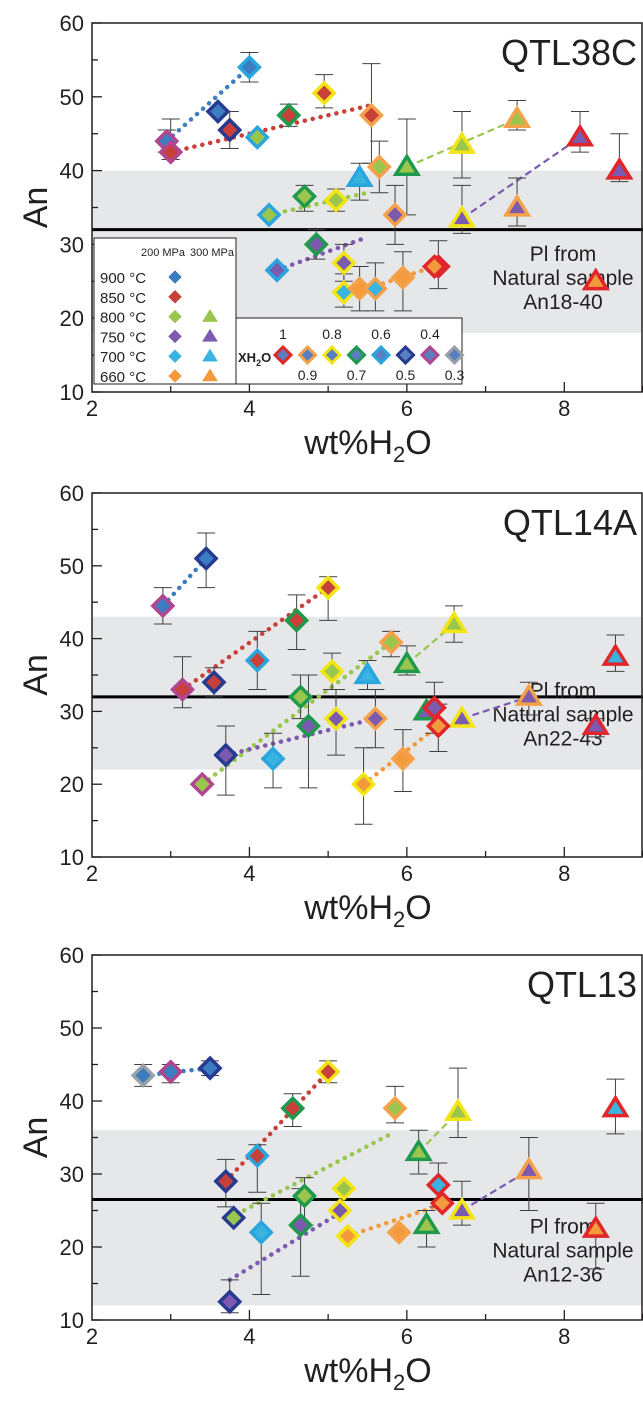 This screenshot has height=1401, width=643. What do you see at coordinates (72, 639) in the screenshot?
I see `y-tick-label: 40` at bounding box center [72, 639].